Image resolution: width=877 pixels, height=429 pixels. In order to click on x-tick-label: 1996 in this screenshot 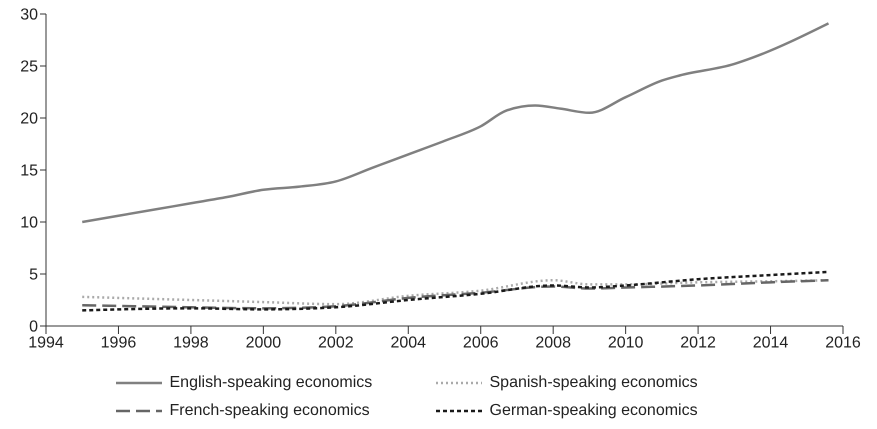, I will do `click(118, 343)`.